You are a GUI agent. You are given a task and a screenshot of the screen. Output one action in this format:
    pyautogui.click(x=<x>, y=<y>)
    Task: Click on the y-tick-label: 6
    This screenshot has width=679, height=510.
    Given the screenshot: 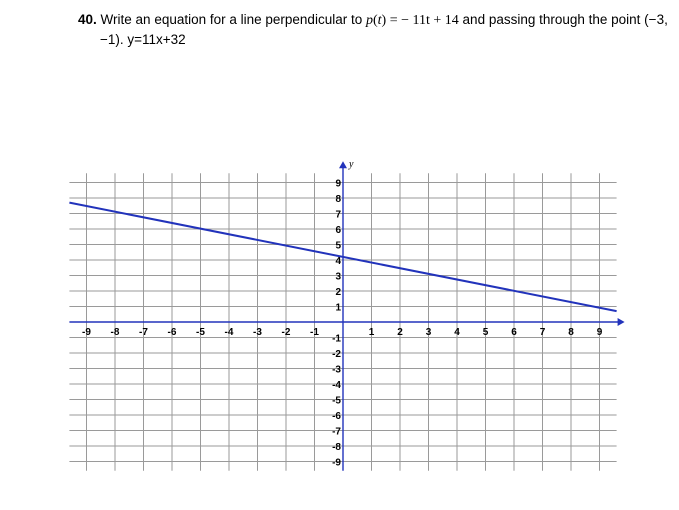 What is the action you would take?
    pyautogui.click(x=338, y=230)
    